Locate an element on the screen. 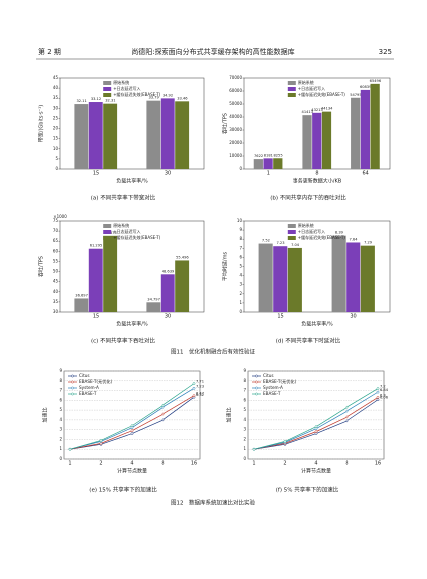 This screenshot has height=579, width=427. y-tick-label: 3 is located at coordinates (60, 429).